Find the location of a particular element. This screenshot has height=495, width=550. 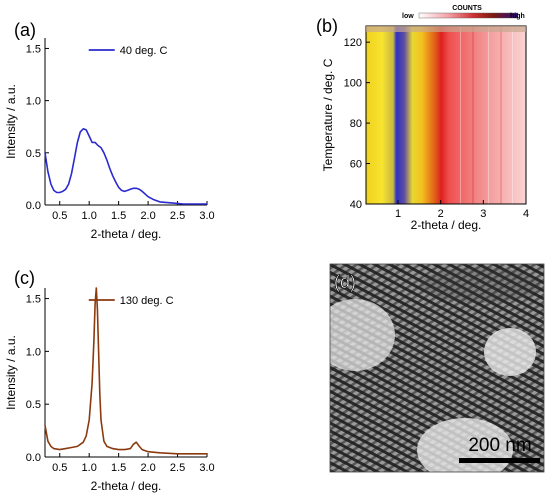

chart-c-y-axis-label: Intensity / a.u. is located at coordinates (11, 372).